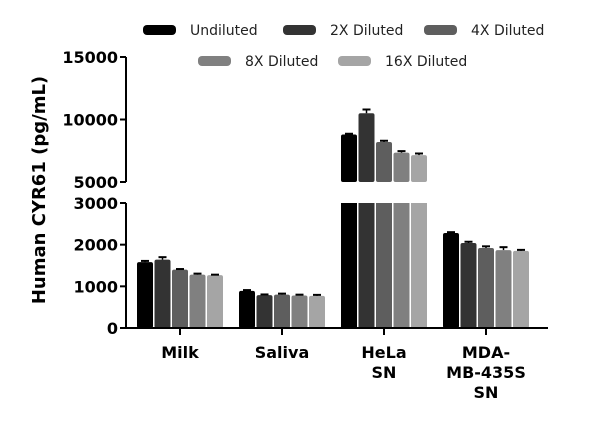 The width and height of the screenshot is (600, 448). What do you see at coordinates (180, 352) in the screenshot?
I see `category-label: Milk` at bounding box center [180, 352].